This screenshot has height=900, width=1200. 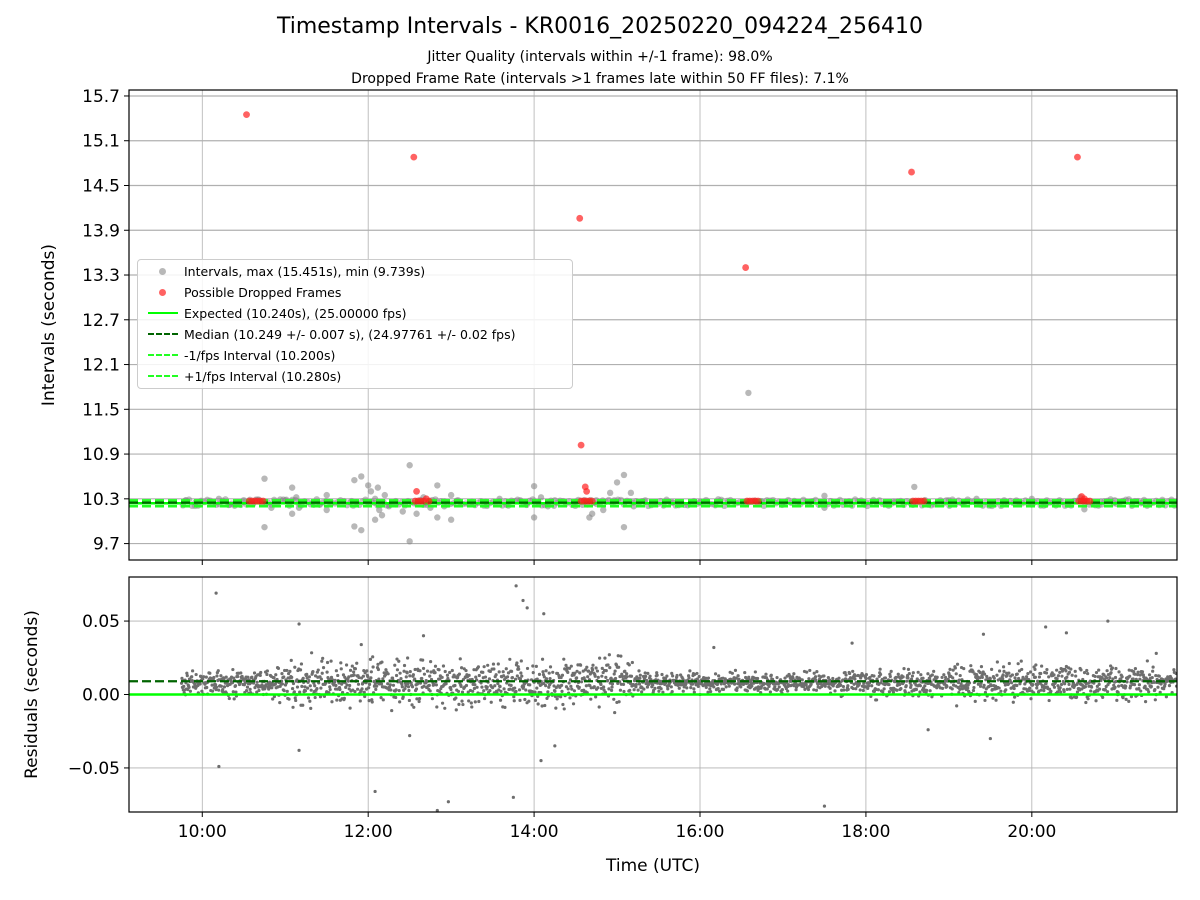 What do you see at coordinates (276, 313) in the screenshot?
I see `legend-item-expected: Expected (10.240s), (25.00000 fps)` at bounding box center [276, 313].